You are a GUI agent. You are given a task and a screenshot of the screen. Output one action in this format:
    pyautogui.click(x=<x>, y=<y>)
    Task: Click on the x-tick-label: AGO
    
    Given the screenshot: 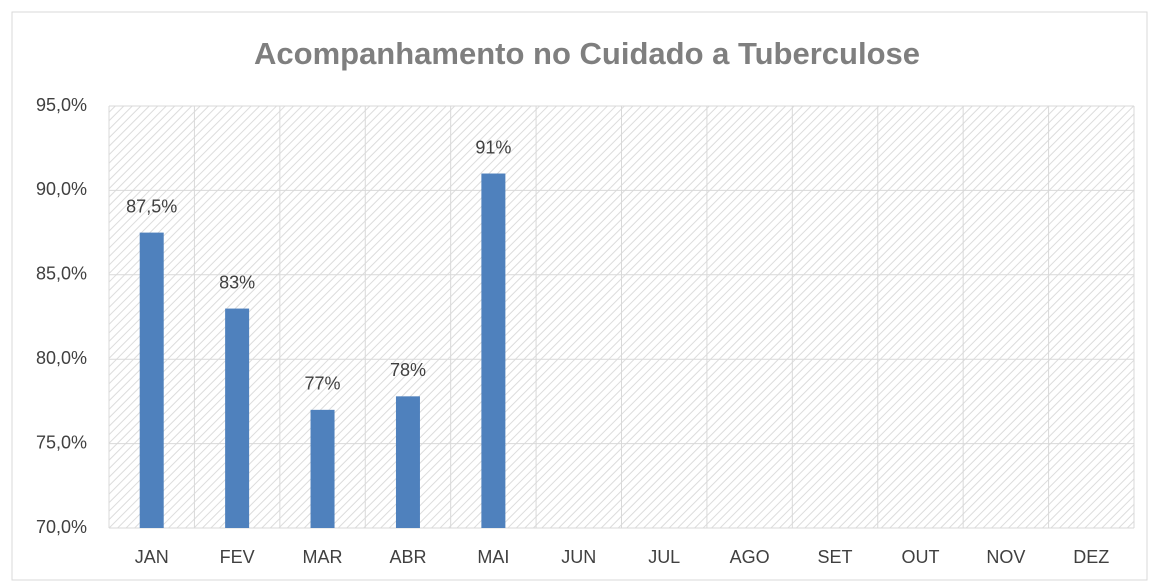 What is the action you would take?
    pyautogui.click(x=750, y=557)
    